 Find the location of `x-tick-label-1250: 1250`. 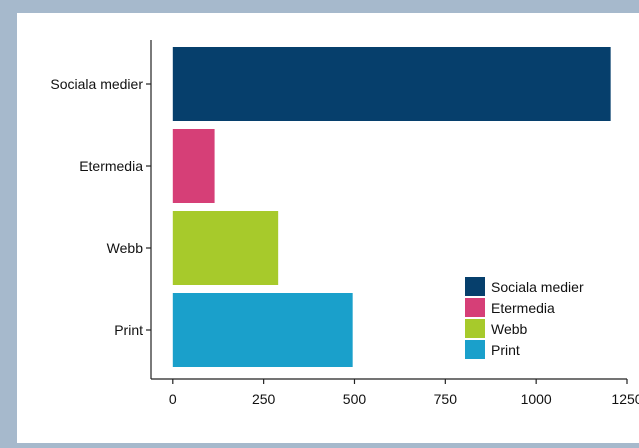

x-tick-label-1250: 1250 is located at coordinates (625, 399).